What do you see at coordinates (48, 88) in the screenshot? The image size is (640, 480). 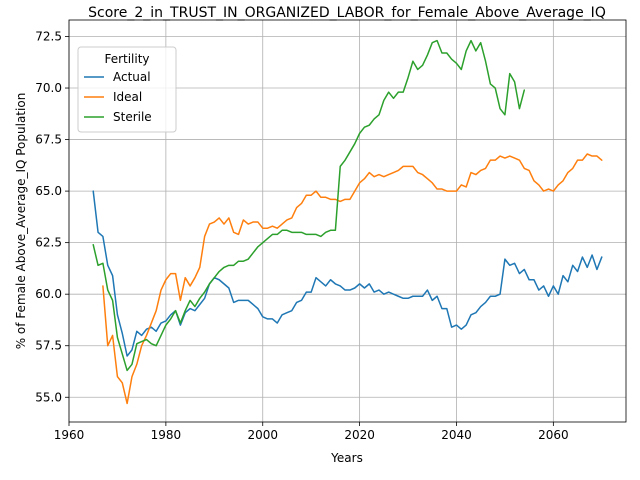 I see `y-tick-label: 70.0` at bounding box center [48, 88].